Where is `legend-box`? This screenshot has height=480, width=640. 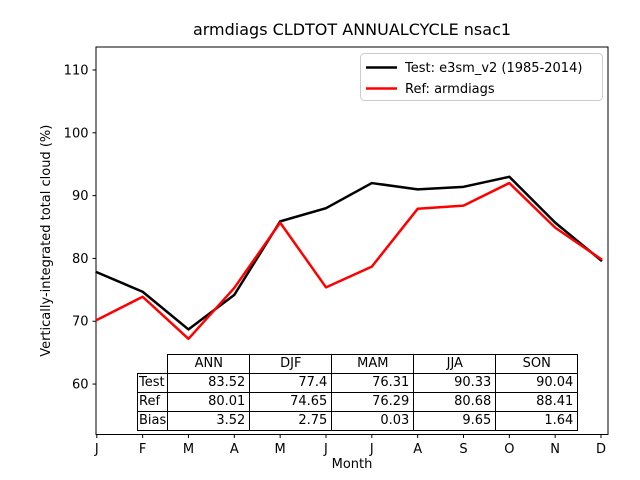
legend-box is located at coordinates (481, 77).